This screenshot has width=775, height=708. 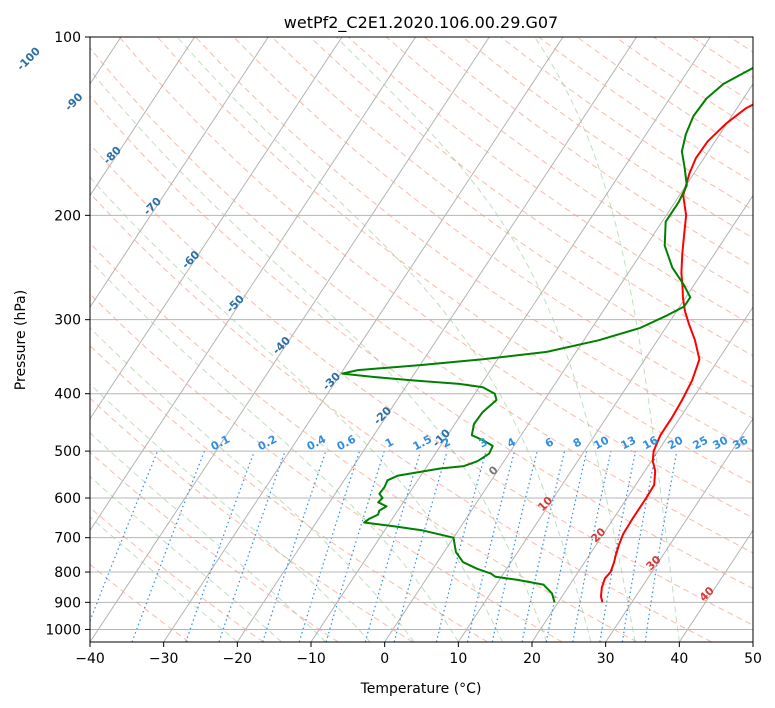 I want to click on x-tick-label: −40, so click(x=90, y=659).